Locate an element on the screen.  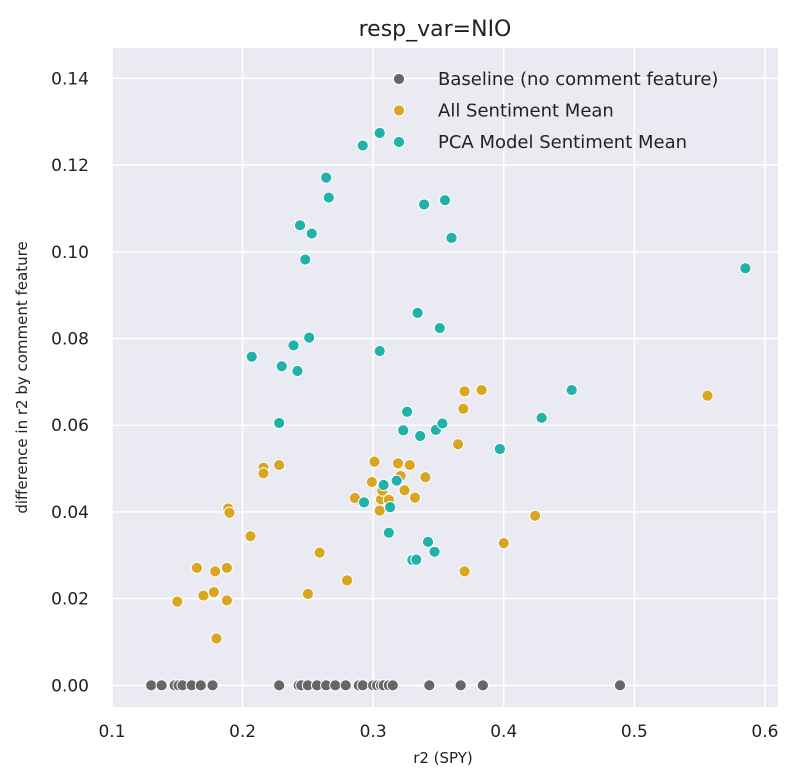
x-tick-labels: 0.1 0.2 0.3 0.4 0.5 0.6 is located at coordinates (438, 732).